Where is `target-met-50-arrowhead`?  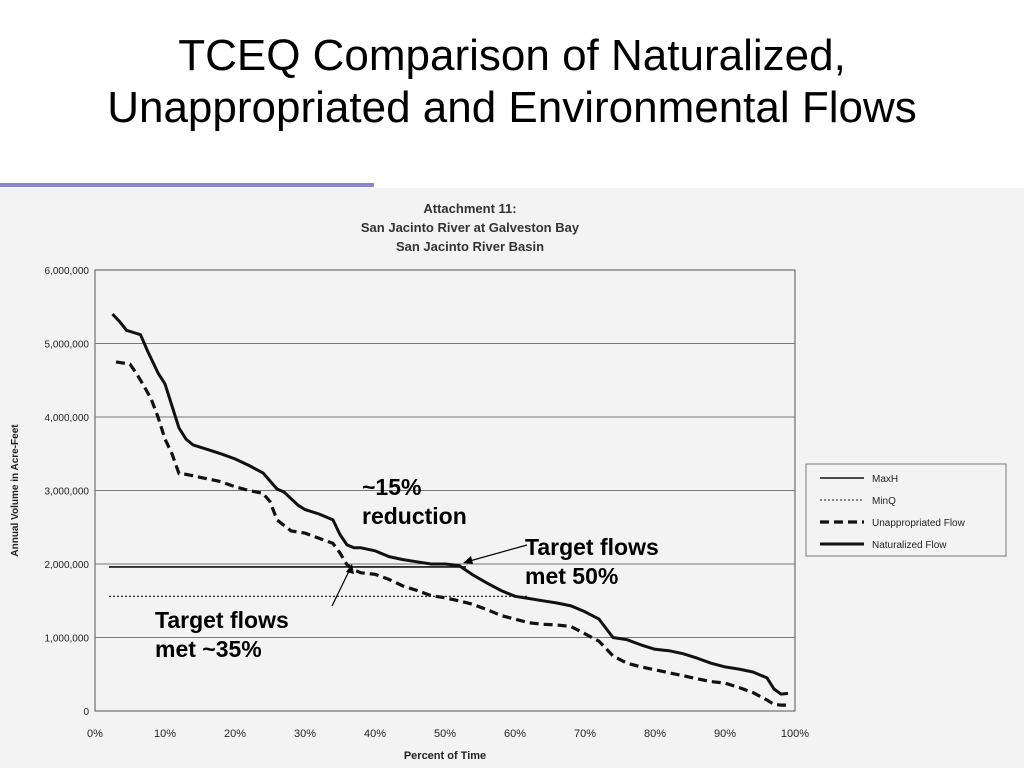
target-met-50-arrowhead is located at coordinates (468, 560).